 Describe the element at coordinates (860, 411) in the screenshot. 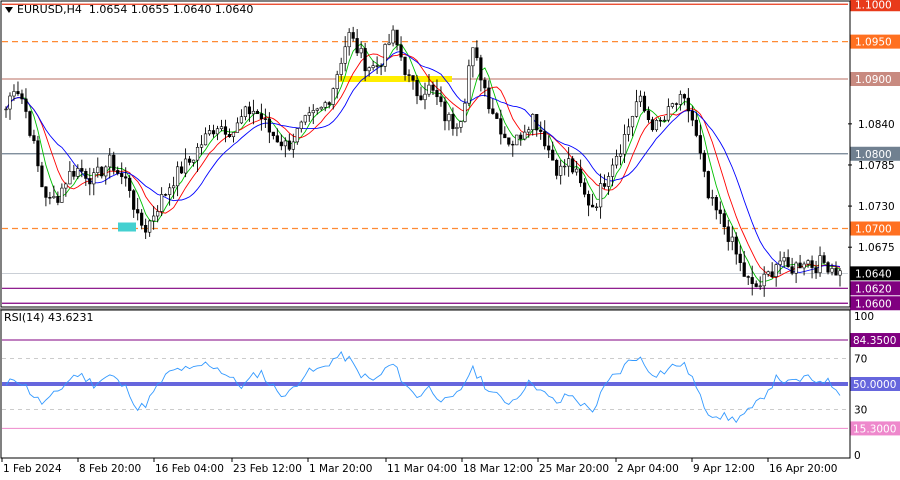

I see `rsi-tick-label: 30` at that location.